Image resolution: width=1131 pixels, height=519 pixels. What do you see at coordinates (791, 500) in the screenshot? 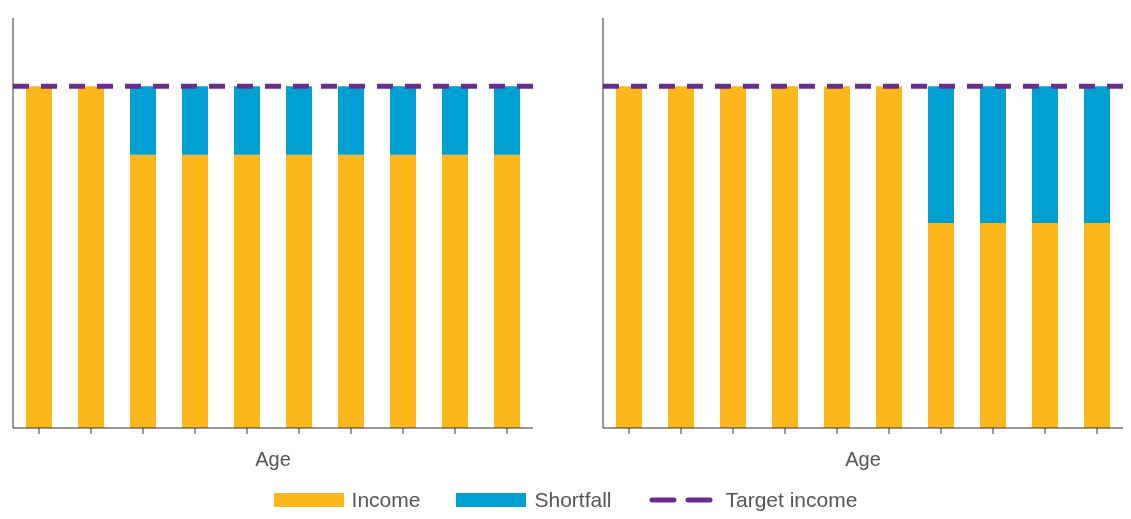
I see `legend-label: Target income` at bounding box center [791, 500].